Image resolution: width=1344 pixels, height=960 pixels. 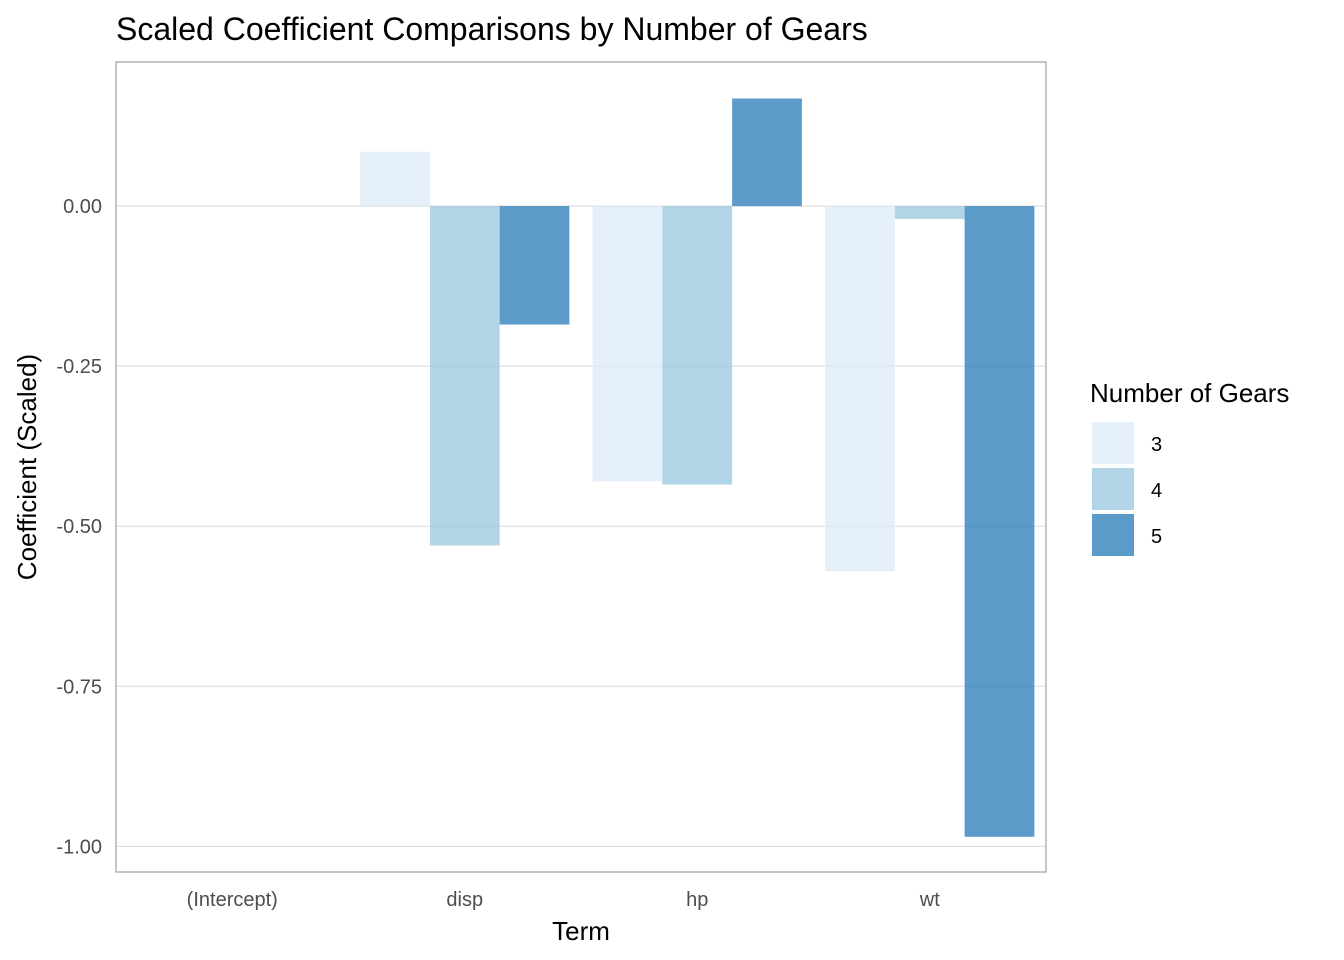 What do you see at coordinates (581, 931) in the screenshot?
I see `x-axis-title: Term` at bounding box center [581, 931].